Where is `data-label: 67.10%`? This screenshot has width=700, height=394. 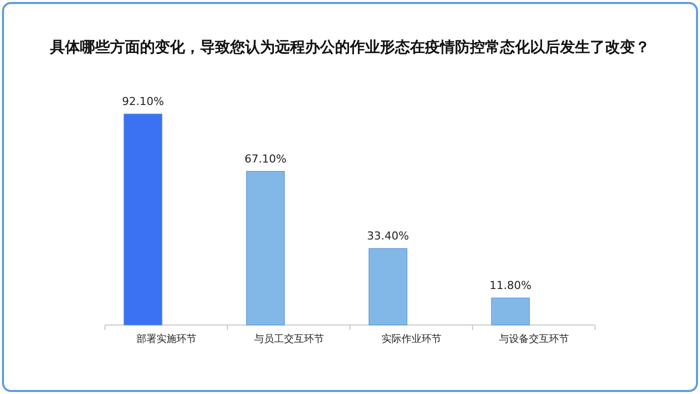
data-label: 67.10% is located at coordinates (265, 159).